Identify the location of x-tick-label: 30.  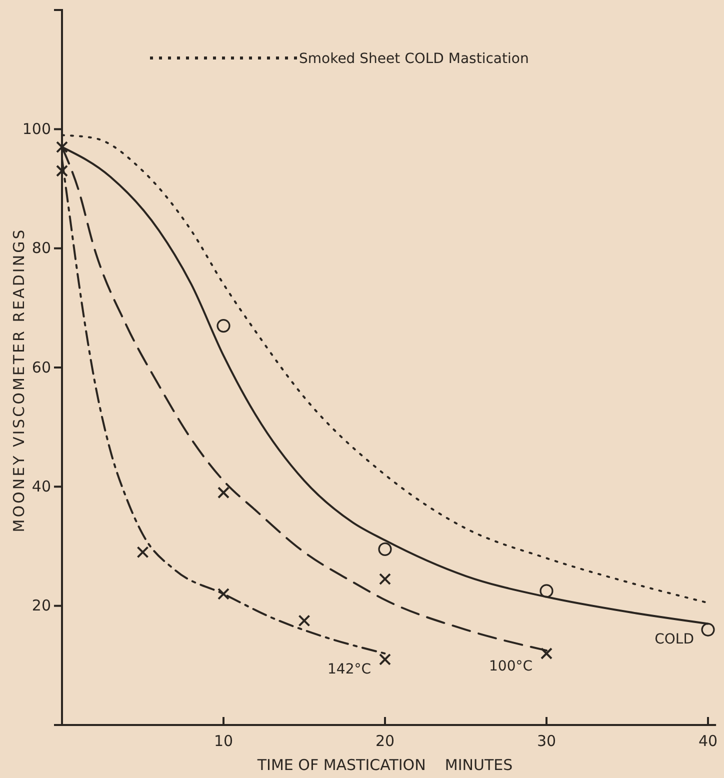
(546, 741).